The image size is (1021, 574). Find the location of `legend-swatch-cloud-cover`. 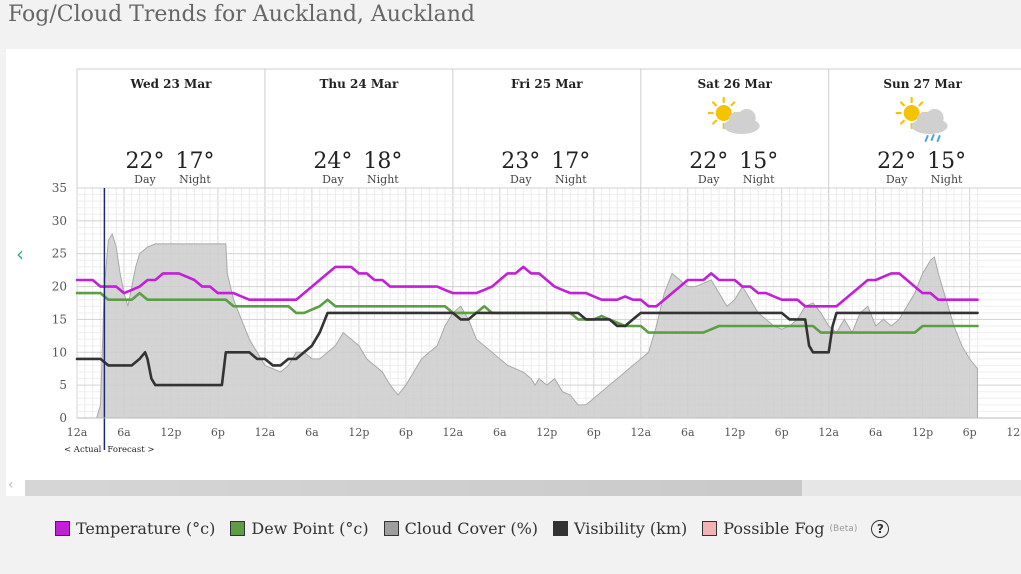

legend-swatch-cloud-cover is located at coordinates (391, 528).